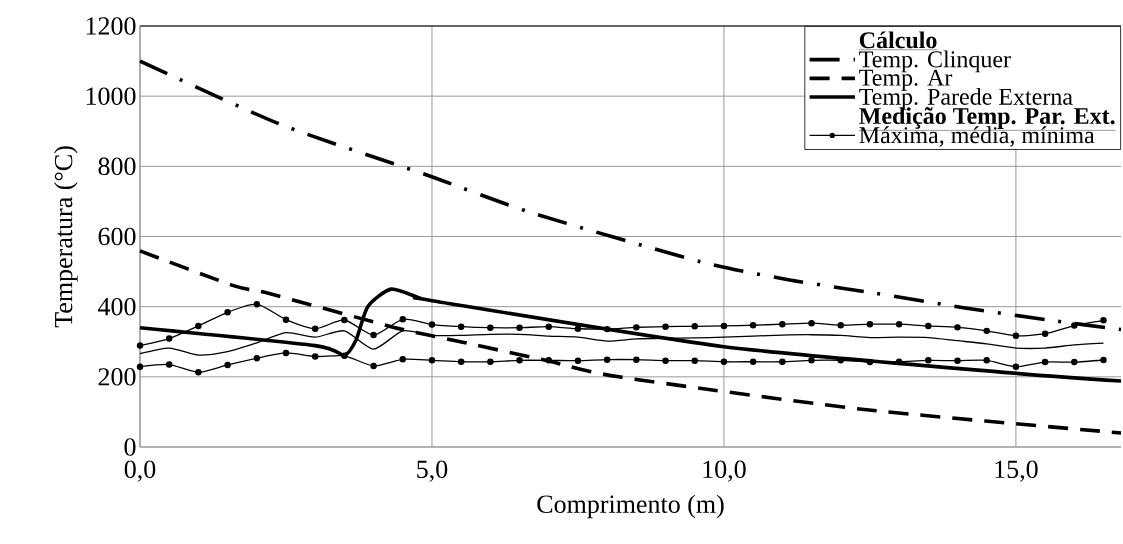 The width and height of the screenshot is (1123, 544). I want to click on y-tick-label: 1200, so click(111, 26).